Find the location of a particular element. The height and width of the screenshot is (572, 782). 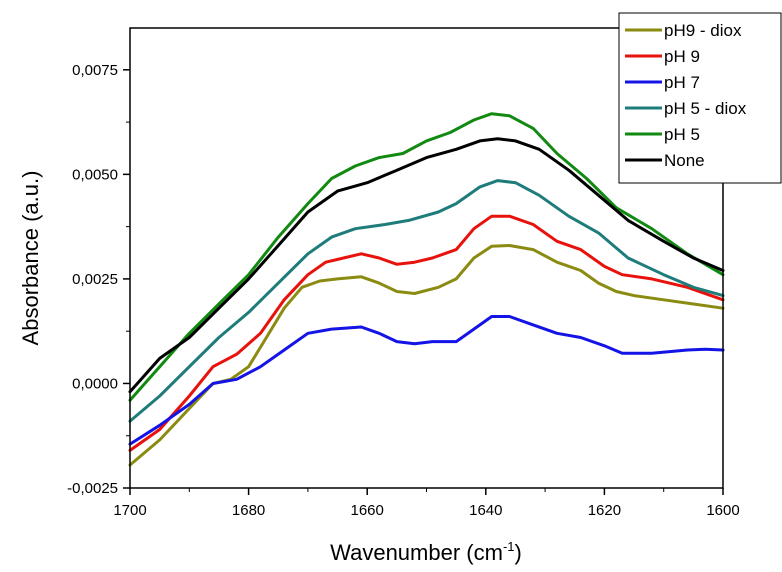

legend-label-0: pH9 - diox is located at coordinates (703, 30).